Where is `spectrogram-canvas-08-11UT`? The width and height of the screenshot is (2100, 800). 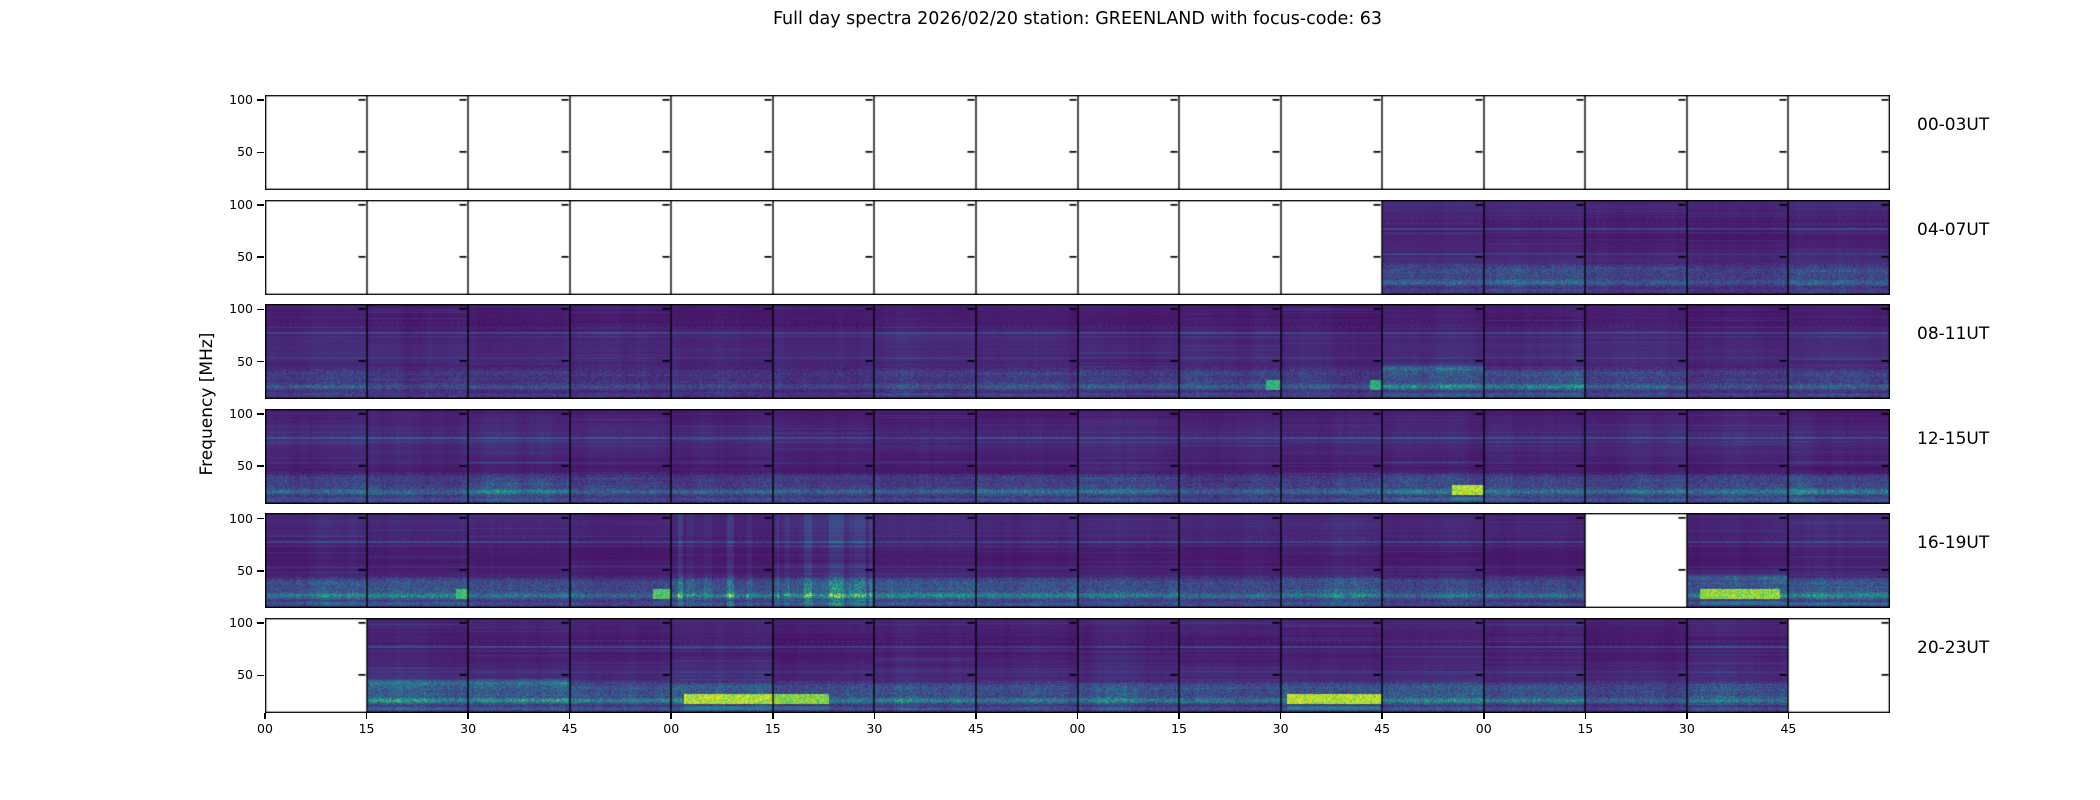 spectrogram-canvas-08-11UT is located at coordinates (1077, 352).